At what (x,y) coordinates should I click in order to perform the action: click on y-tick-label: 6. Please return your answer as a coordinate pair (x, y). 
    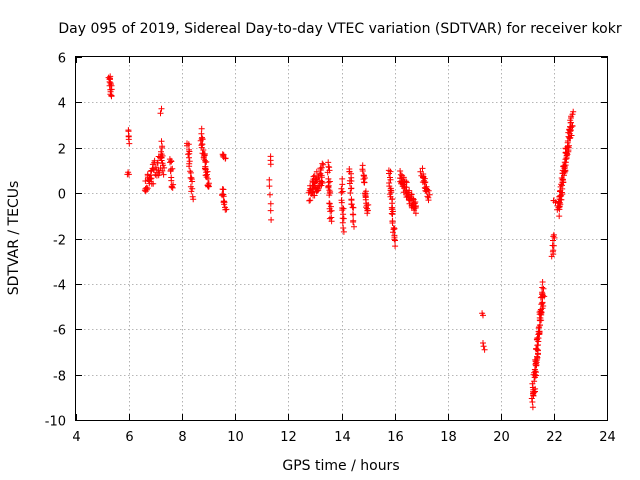
    Looking at the image, I should click on (62, 59).